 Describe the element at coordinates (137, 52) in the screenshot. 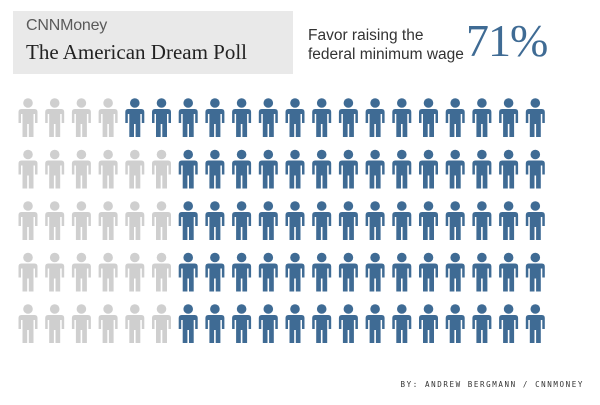

I see `poll-title: The American Dream Poll` at that location.